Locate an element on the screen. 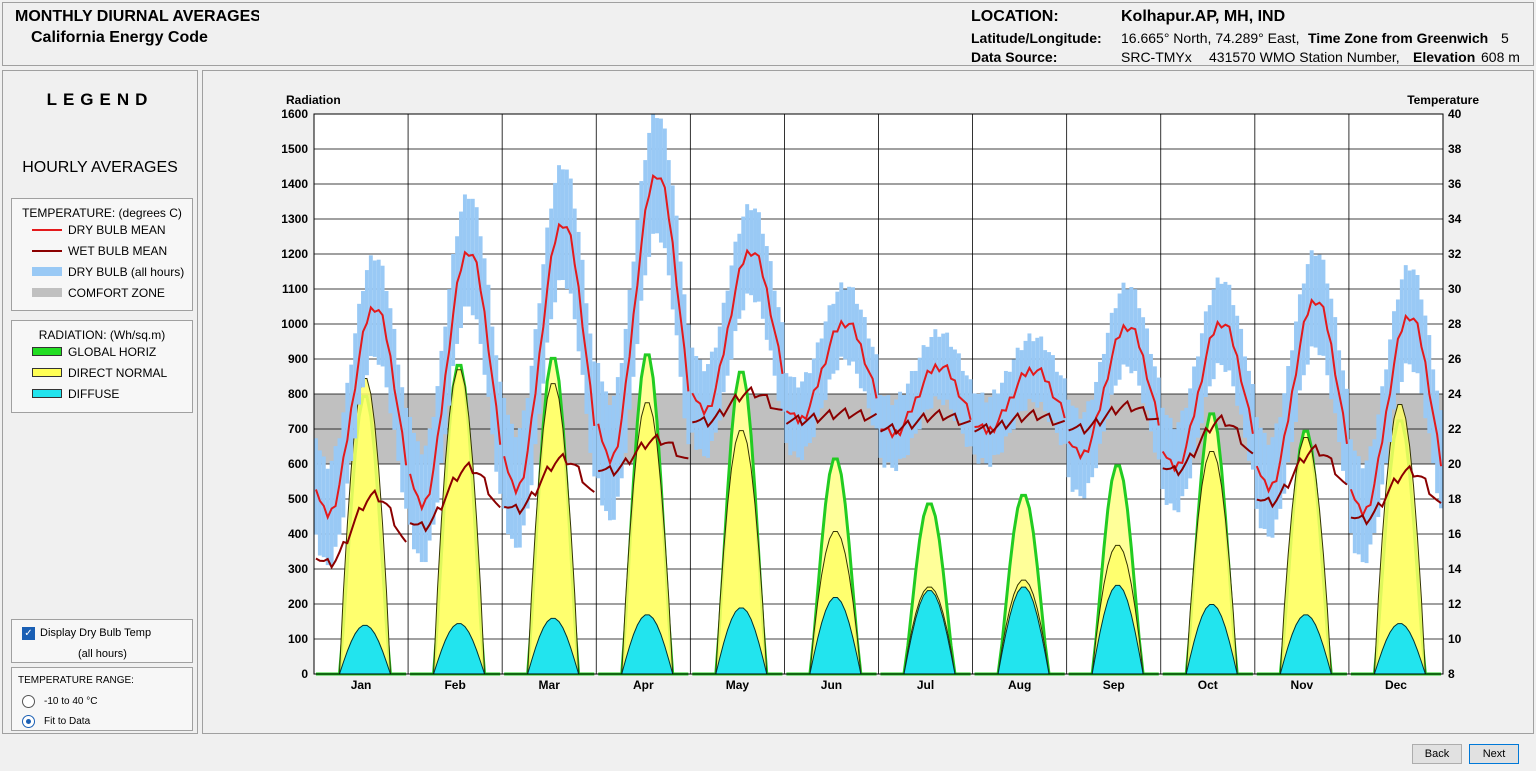  next-button: Next is located at coordinates (1494, 754).